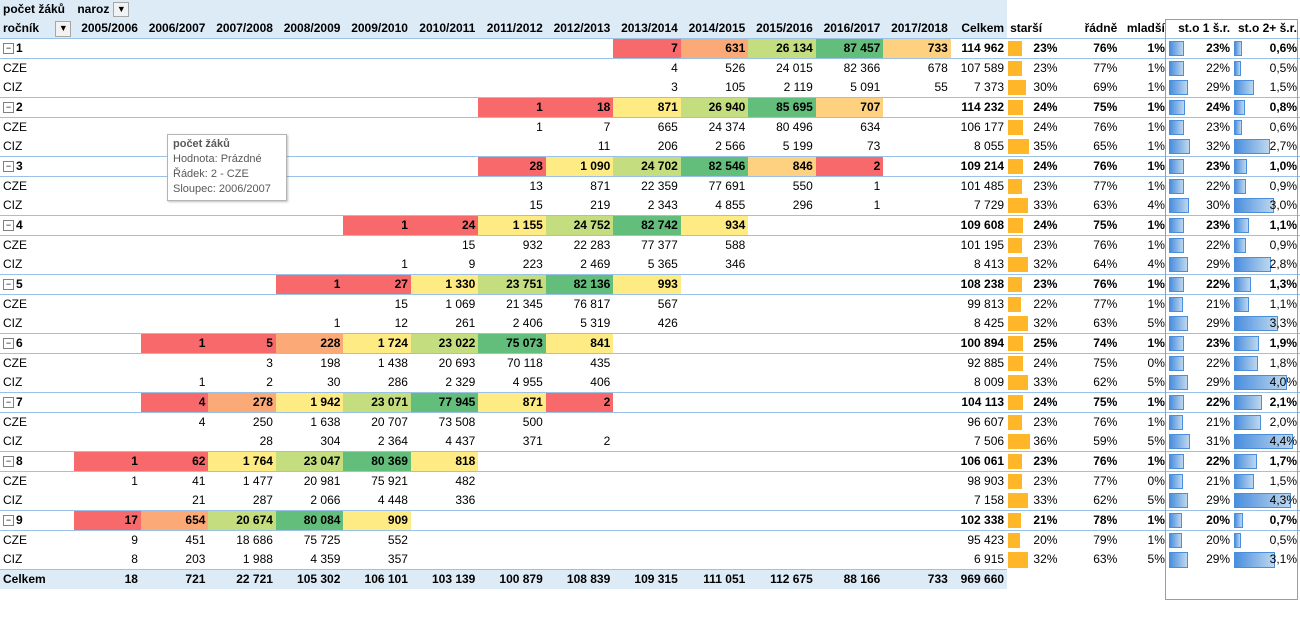 The image size is (1300, 628). I want to click on row-label: −1, so click(37, 48).